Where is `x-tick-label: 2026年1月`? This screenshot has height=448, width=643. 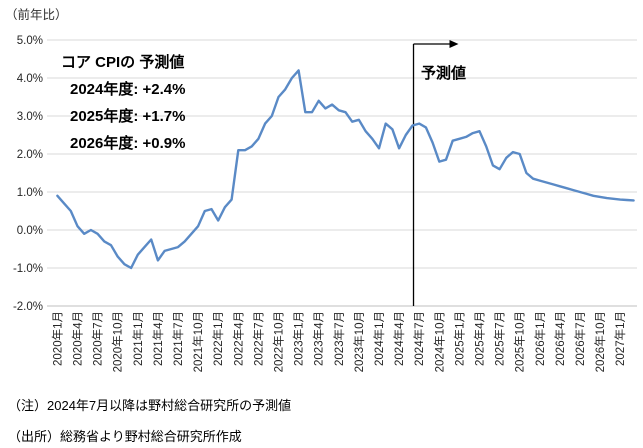 x-tick-label: 2026年1月 is located at coordinates (540, 338).